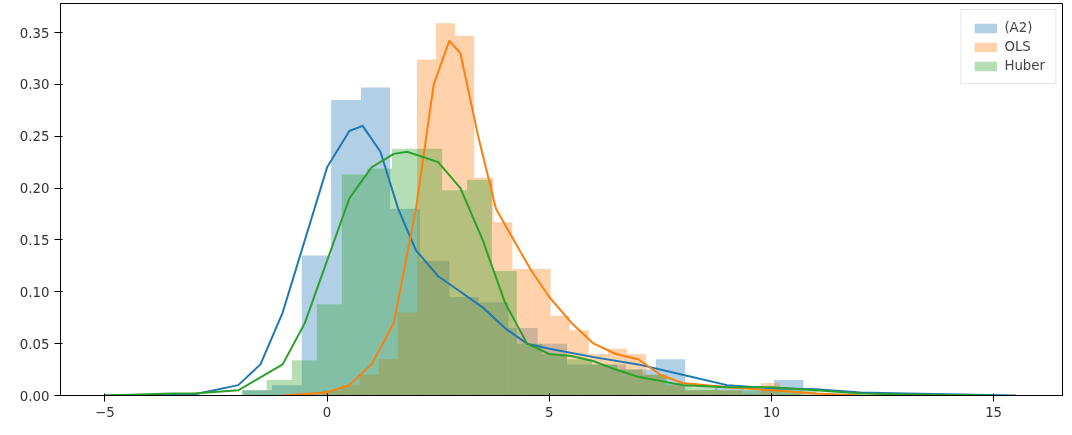 This screenshot has width=1072, height=435. Describe the element at coordinates (34, 344) in the screenshot. I see `y-tick-label: 0.05` at that location.